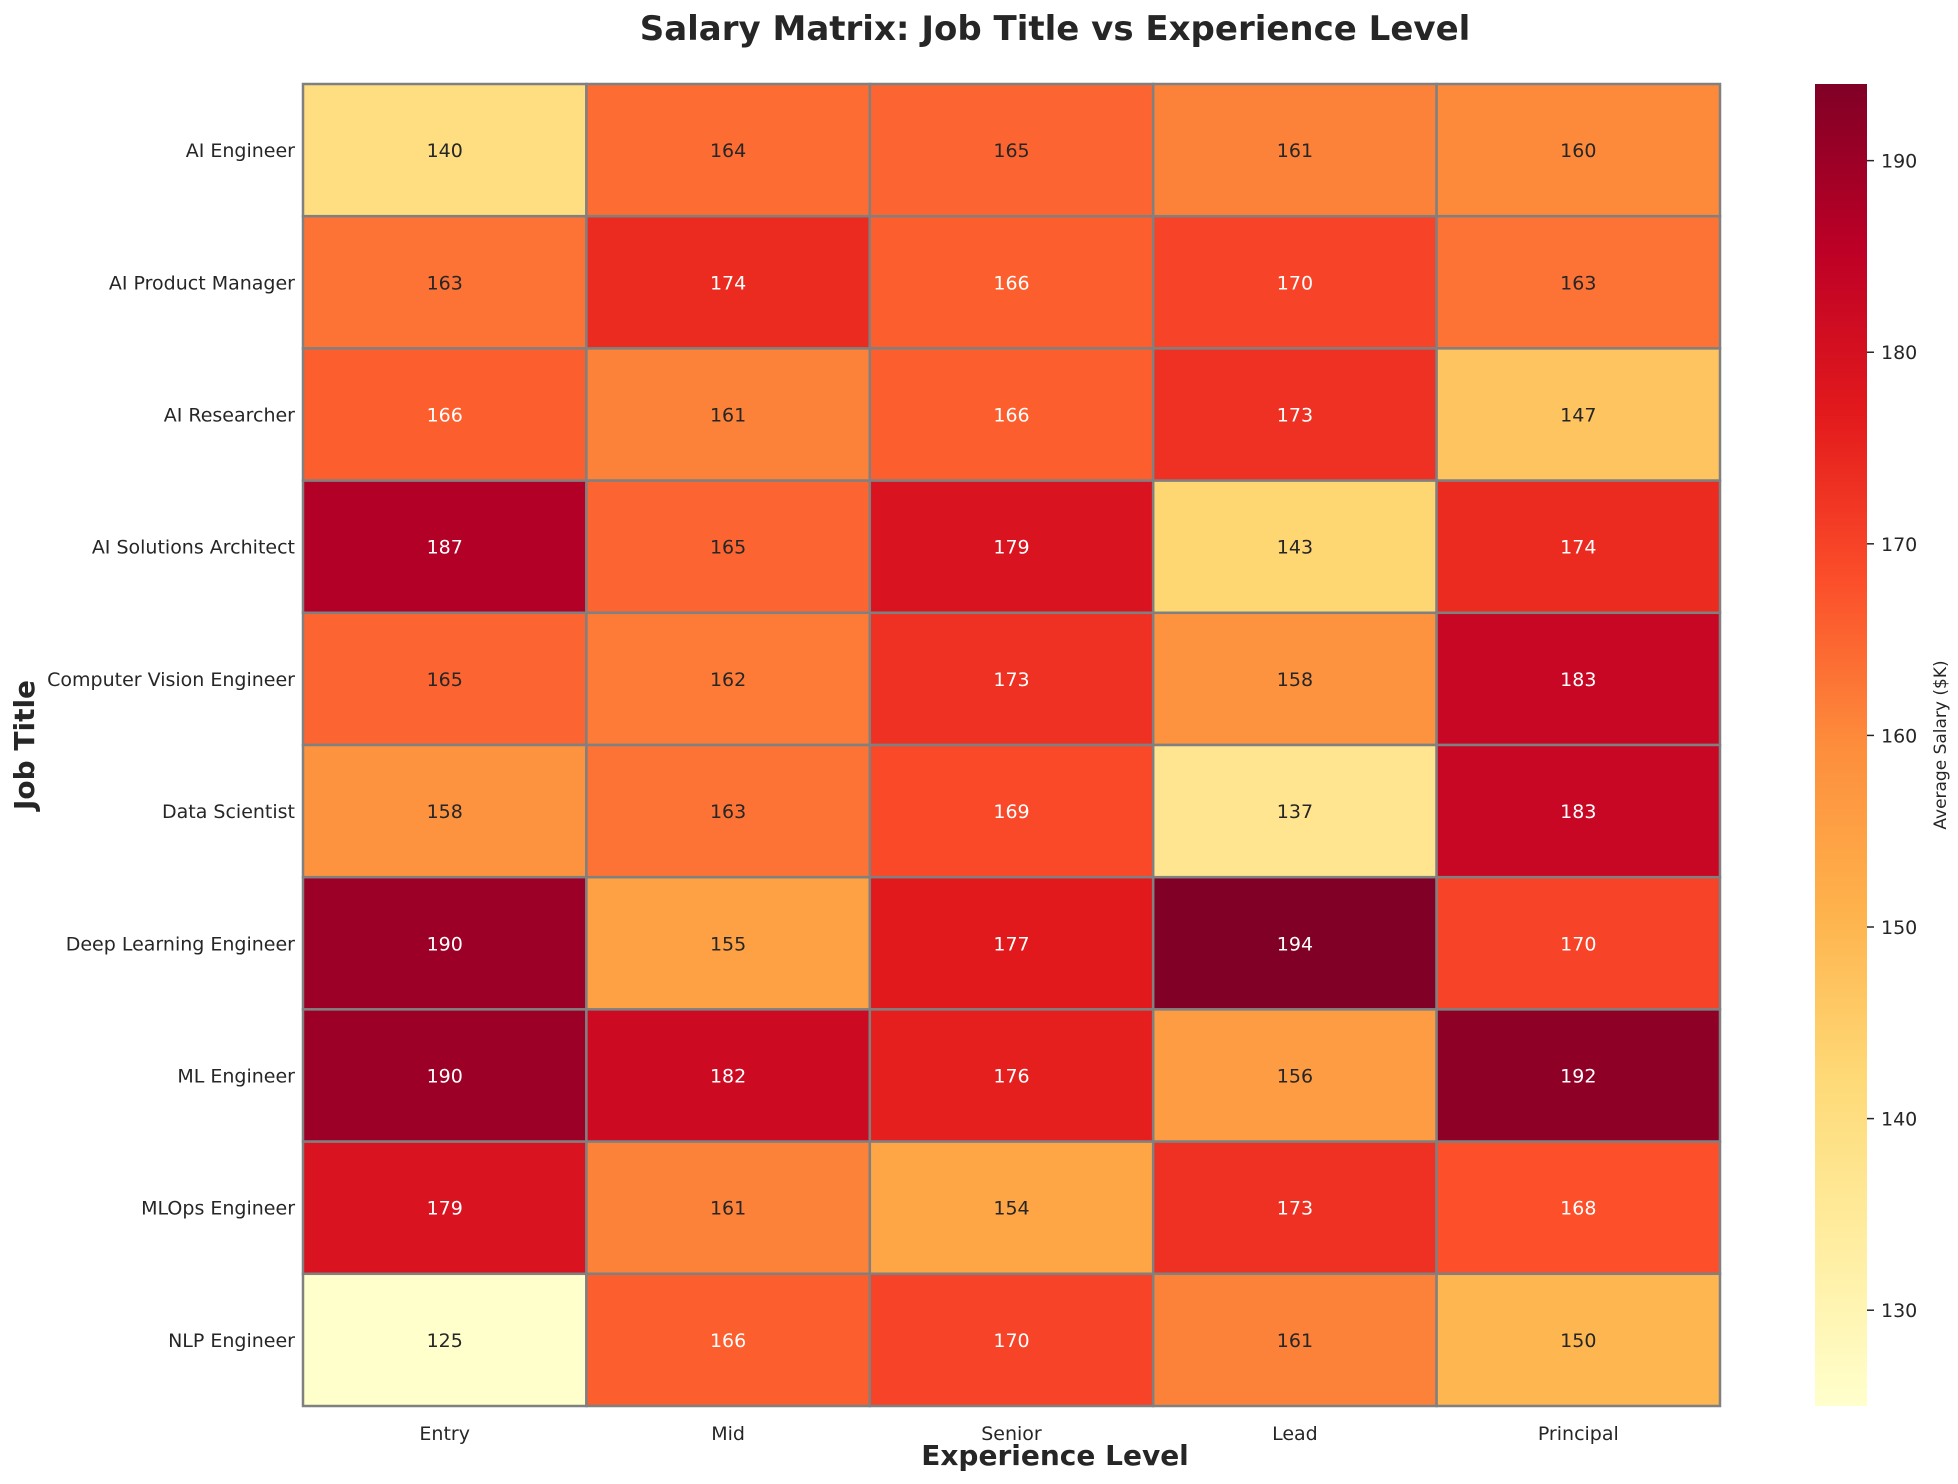  What do you see at coordinates (1011, 812) in the screenshot?
I see `cell-value-label: 169` at bounding box center [1011, 812].